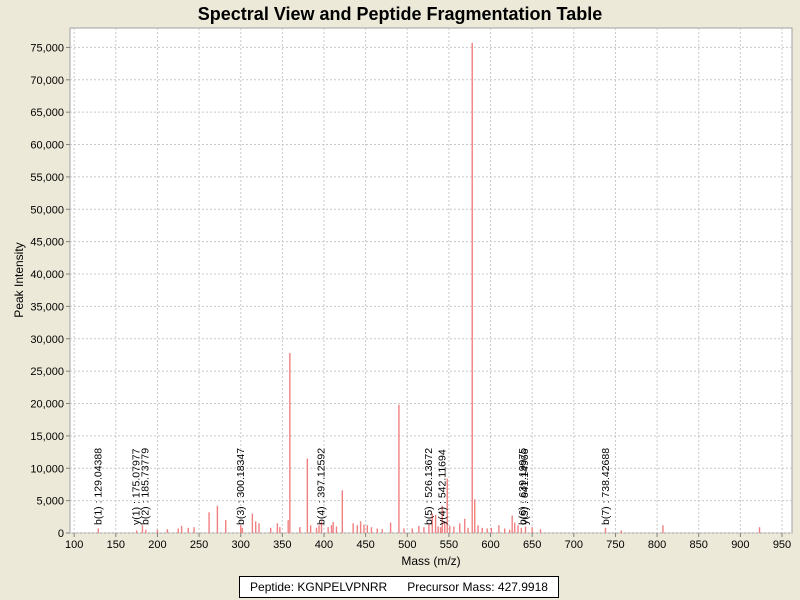 Image resolution: width=800 pixels, height=600 pixels. I want to click on x-tick-label: 350, so click(282, 545).